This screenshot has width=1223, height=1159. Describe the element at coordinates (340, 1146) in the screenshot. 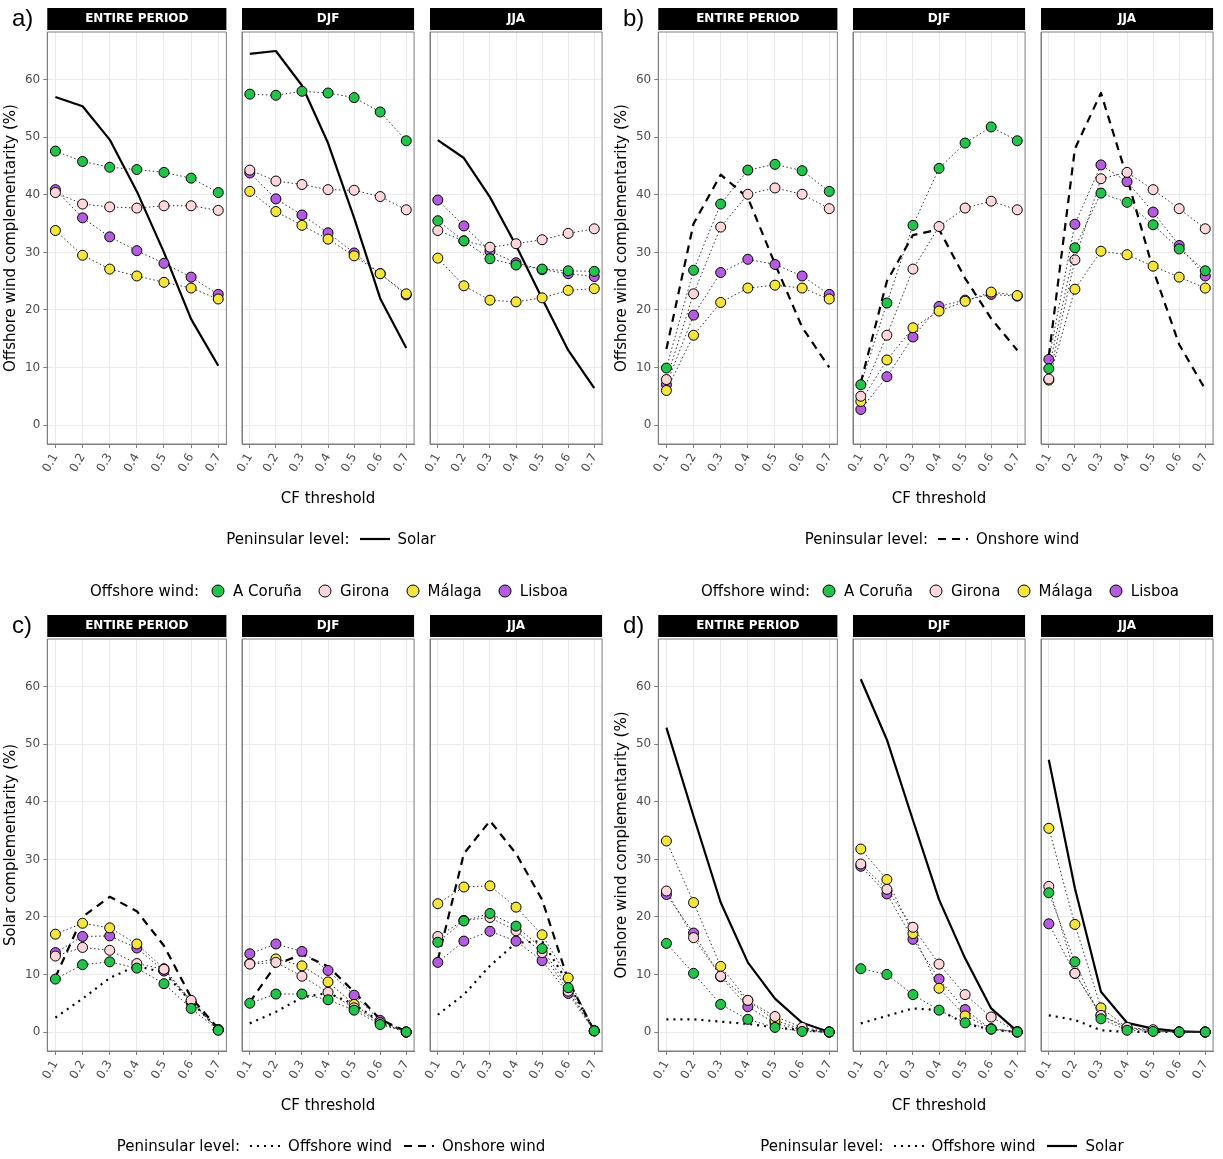

I see `legend-label: Offshore wind` at that location.